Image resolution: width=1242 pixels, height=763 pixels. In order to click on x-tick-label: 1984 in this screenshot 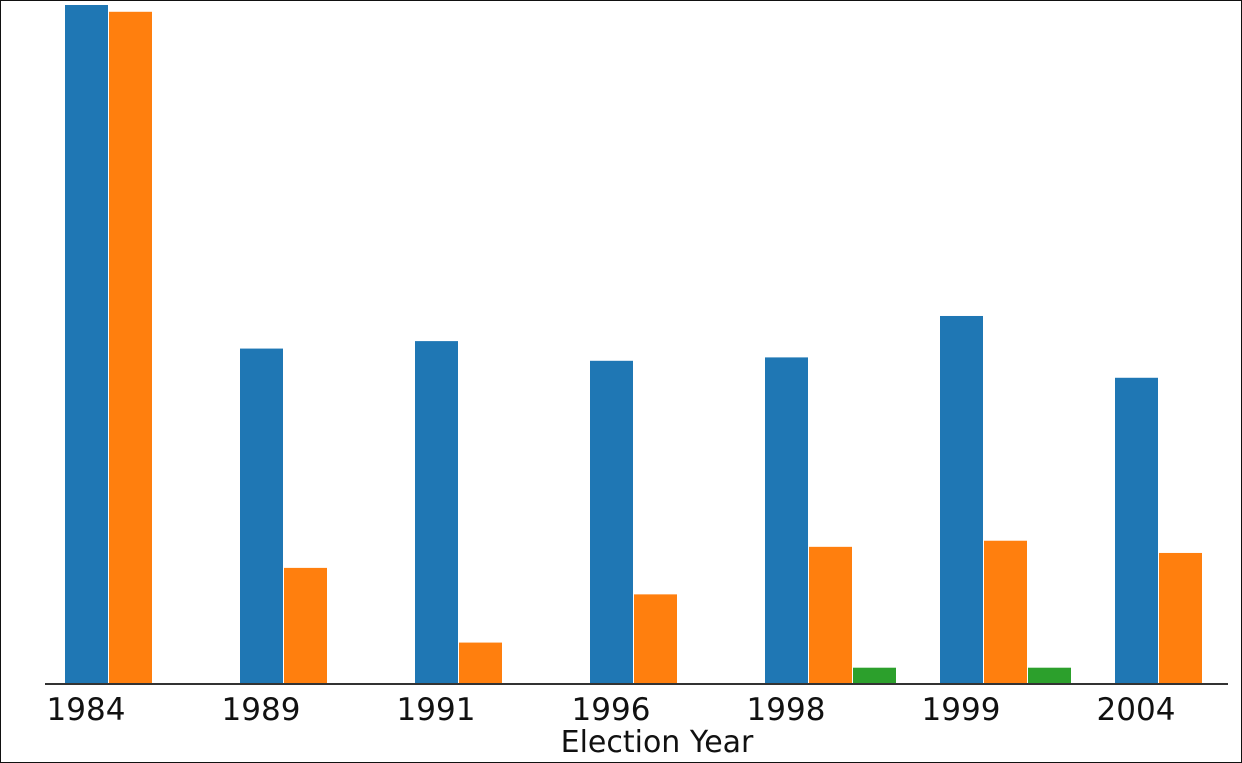, I will do `click(86, 710)`.